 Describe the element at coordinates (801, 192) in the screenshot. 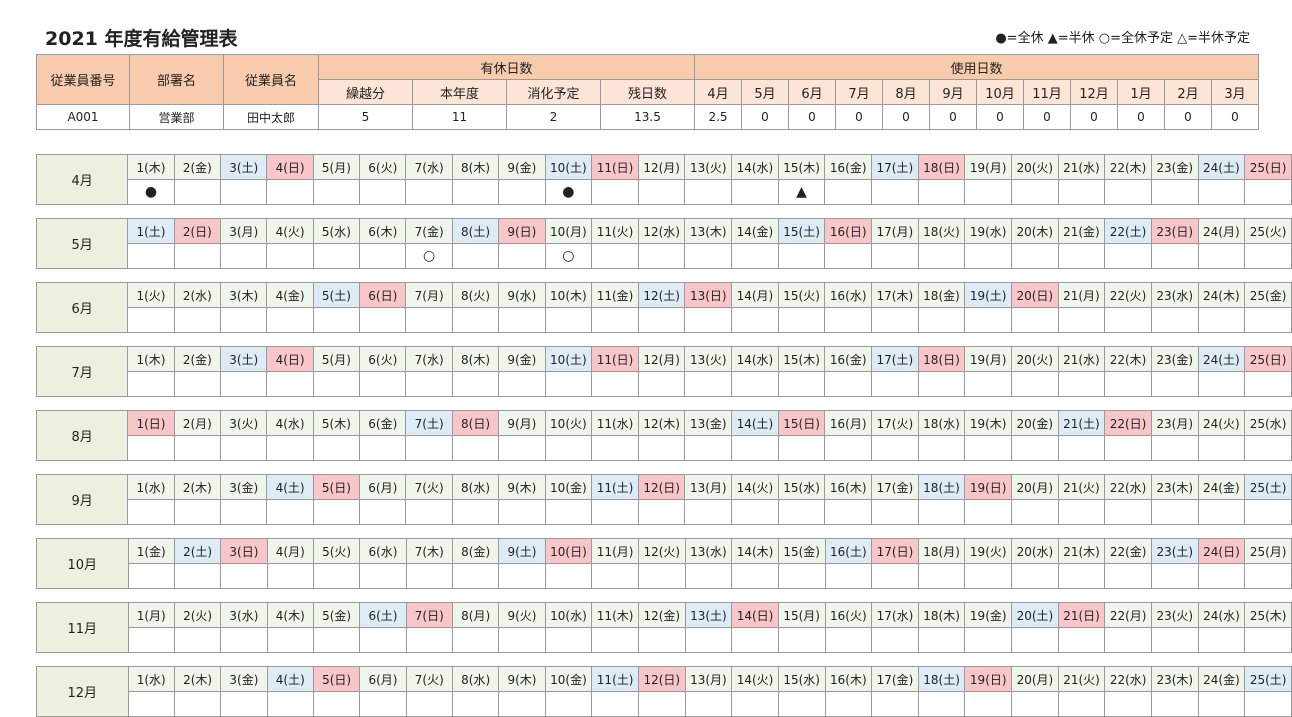

I see `leave-mark-cell: ▲` at that location.